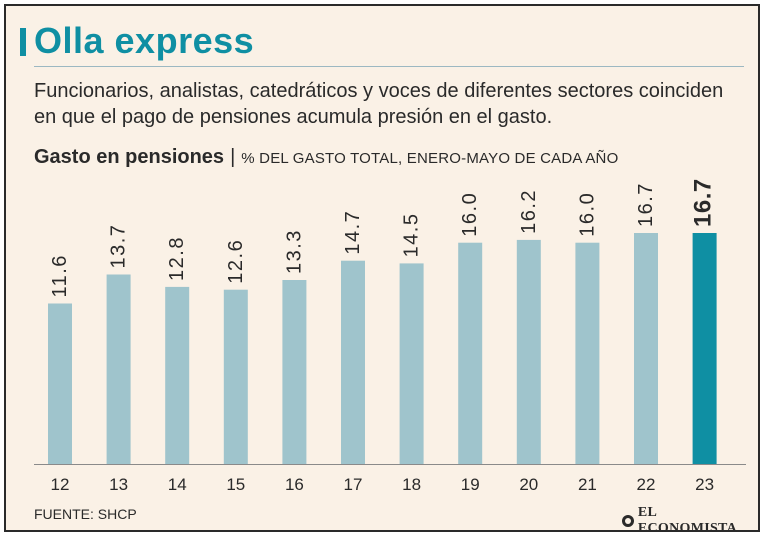 Image resolution: width=768 pixels, height=538 pixels. Describe the element at coordinates (144, 40) in the screenshot. I see `page-title: Olla express` at that location.